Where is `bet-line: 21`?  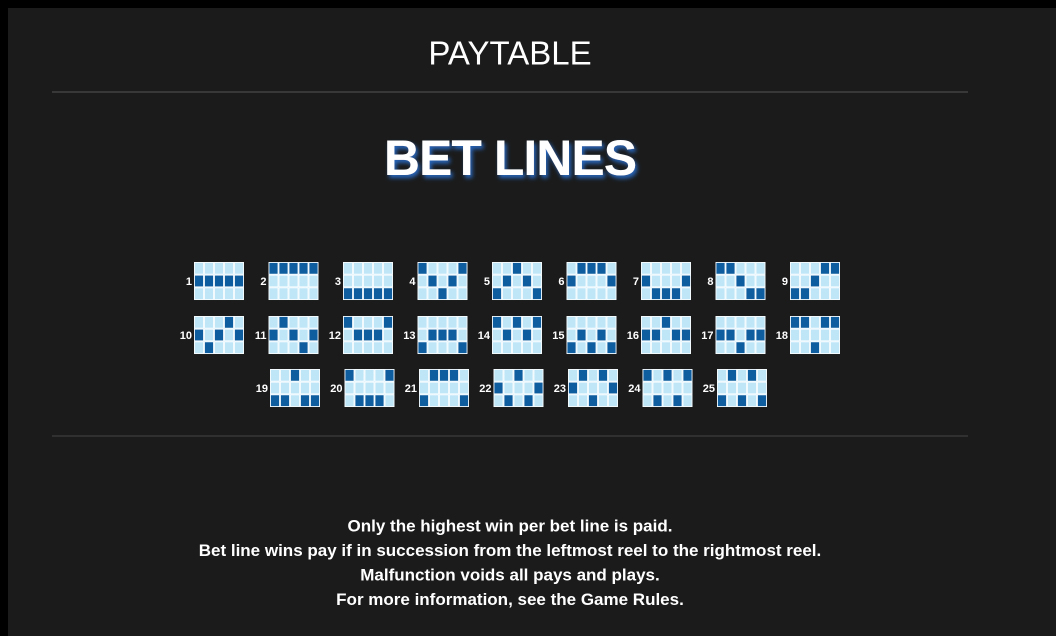 bet-line: 21 is located at coordinates (437, 388).